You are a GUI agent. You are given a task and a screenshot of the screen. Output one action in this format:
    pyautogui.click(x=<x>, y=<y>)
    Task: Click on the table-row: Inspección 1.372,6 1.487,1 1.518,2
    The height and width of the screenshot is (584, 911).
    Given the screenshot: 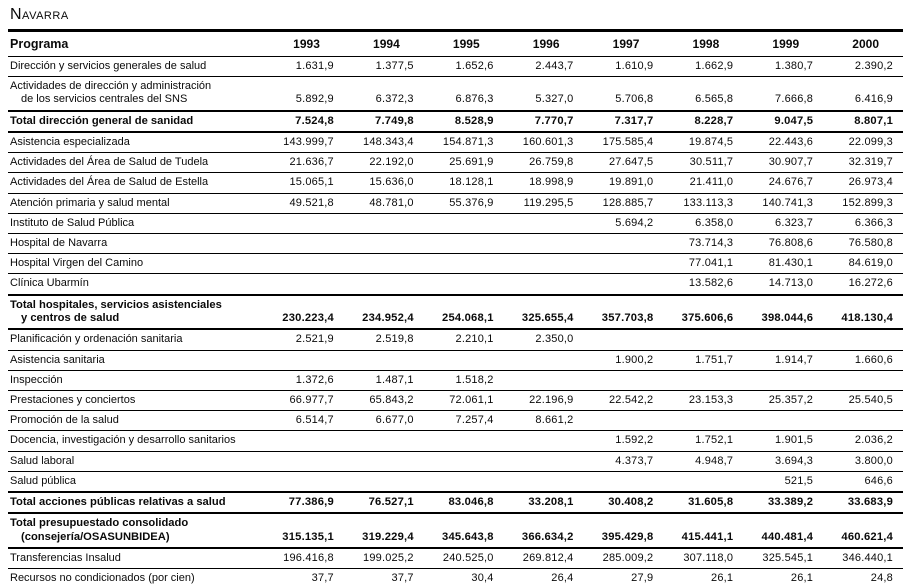 What is the action you would take?
    pyautogui.click(x=455, y=380)
    